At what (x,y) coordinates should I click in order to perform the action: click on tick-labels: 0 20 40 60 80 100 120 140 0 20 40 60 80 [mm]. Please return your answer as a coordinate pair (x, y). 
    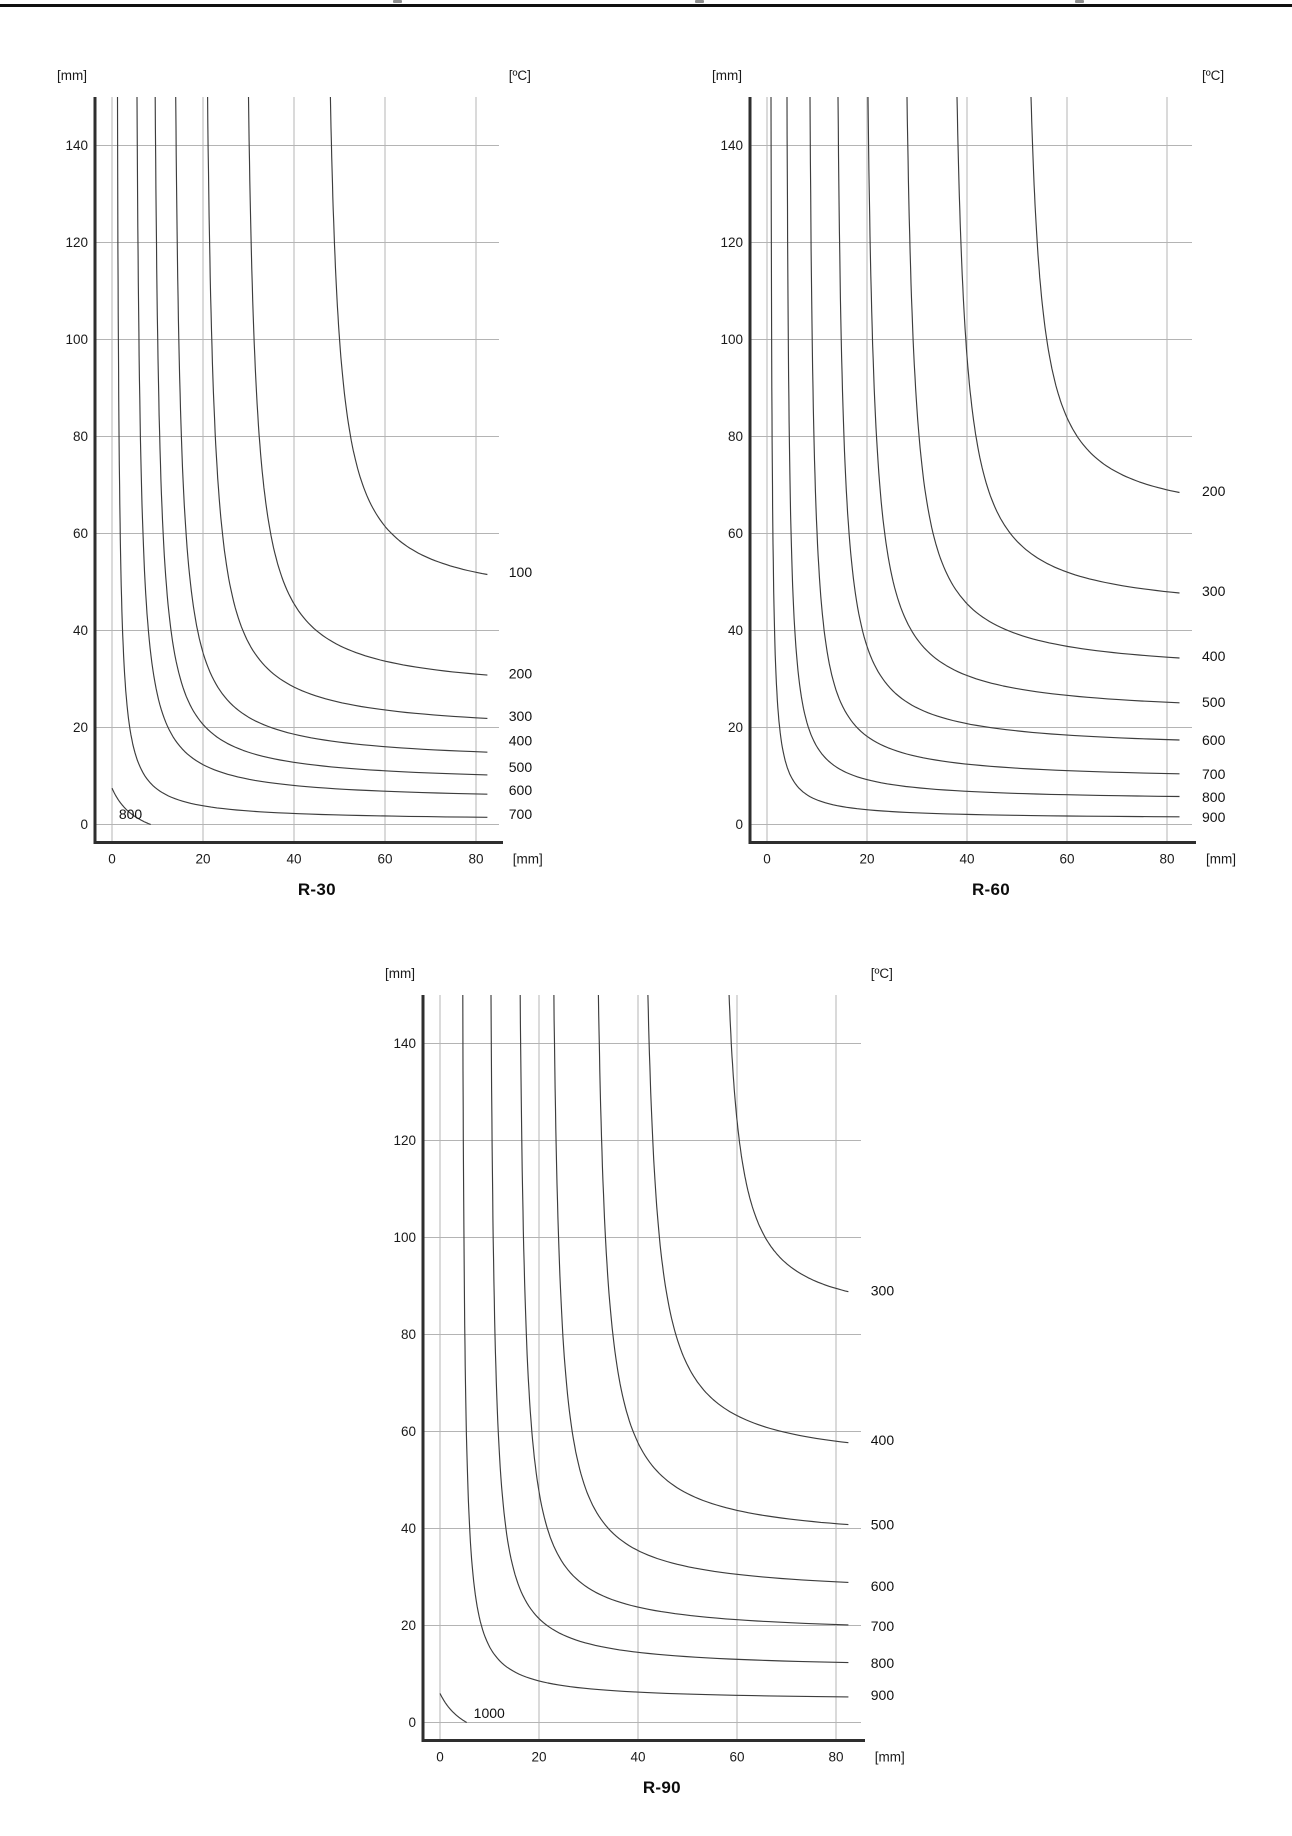
    Looking at the image, I should click on (303, 502).